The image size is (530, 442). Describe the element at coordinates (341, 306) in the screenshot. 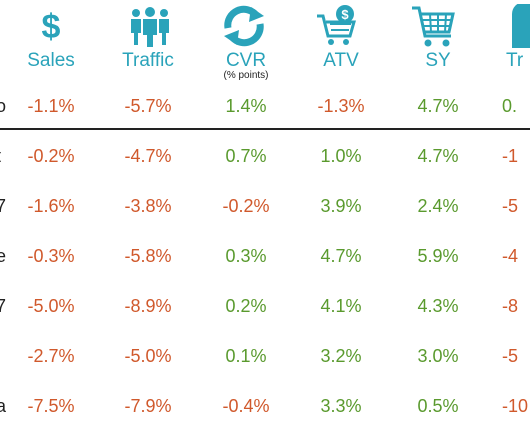

I see `table-cell-atv: 4.1%` at that location.